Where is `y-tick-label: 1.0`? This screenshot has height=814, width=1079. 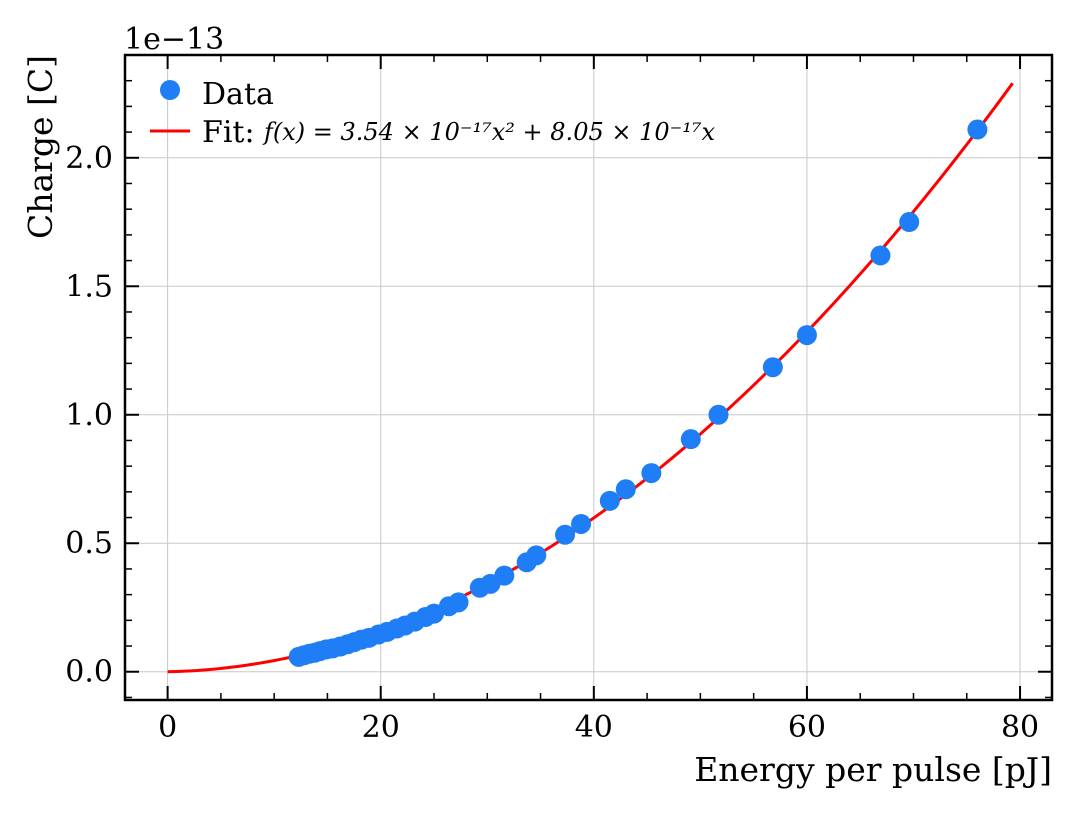 y-tick-label: 1.0 is located at coordinates (89, 415).